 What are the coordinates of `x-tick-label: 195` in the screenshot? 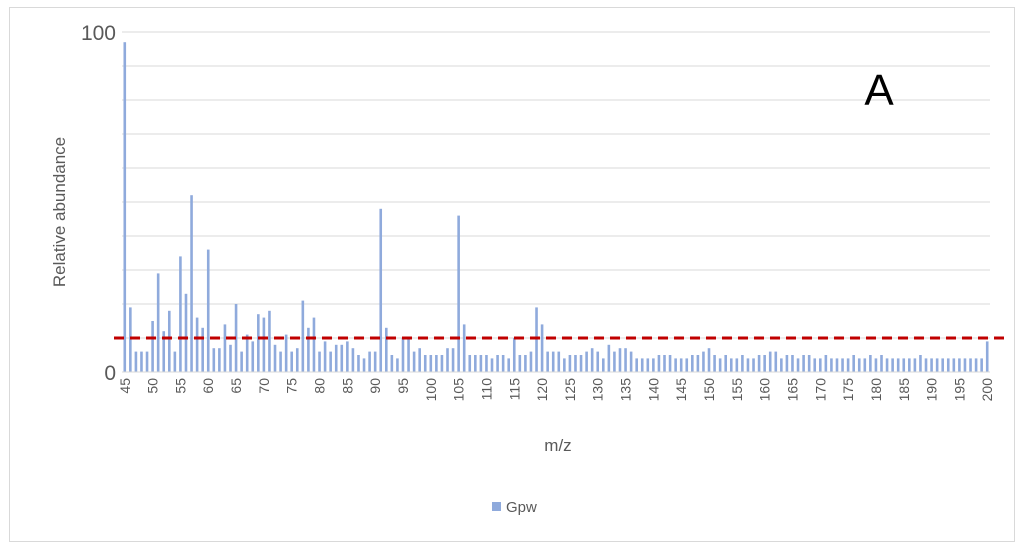 It's located at (959, 390).